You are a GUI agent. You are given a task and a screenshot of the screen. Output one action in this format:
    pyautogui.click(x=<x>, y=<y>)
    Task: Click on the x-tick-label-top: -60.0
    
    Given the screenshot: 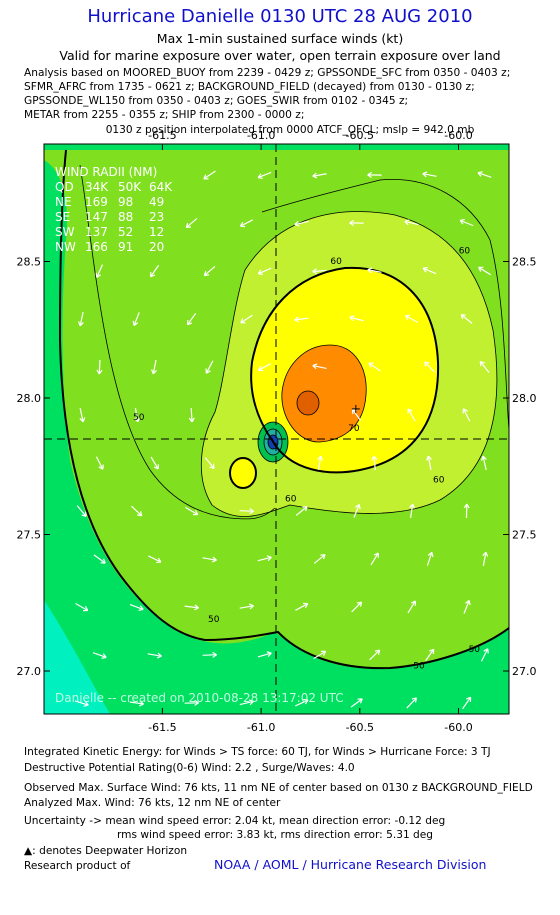 What is the action you would take?
    pyautogui.click(x=458, y=135)
    